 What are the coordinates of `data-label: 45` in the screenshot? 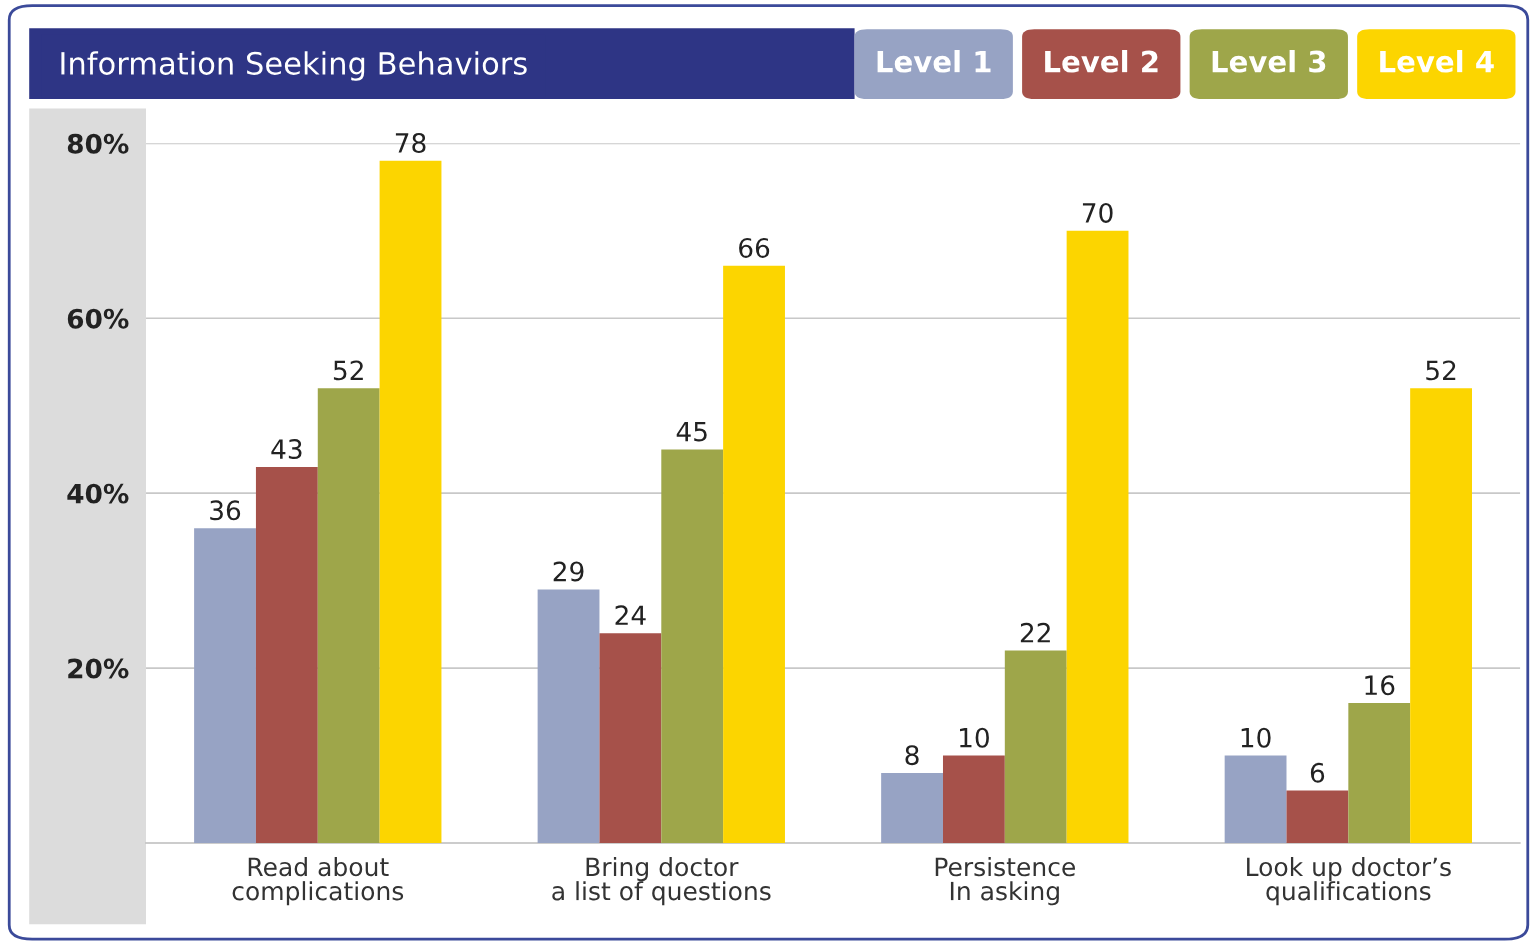 It's located at (691, 431).